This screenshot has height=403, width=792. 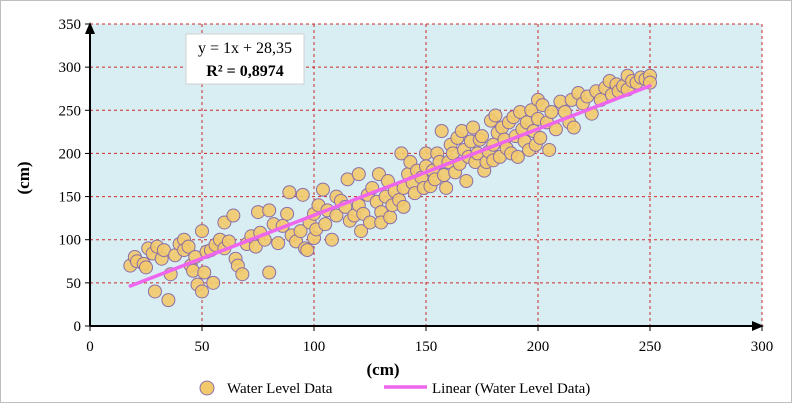 I want to click on legend-label-water-level: Water Level Data, so click(x=280, y=389).